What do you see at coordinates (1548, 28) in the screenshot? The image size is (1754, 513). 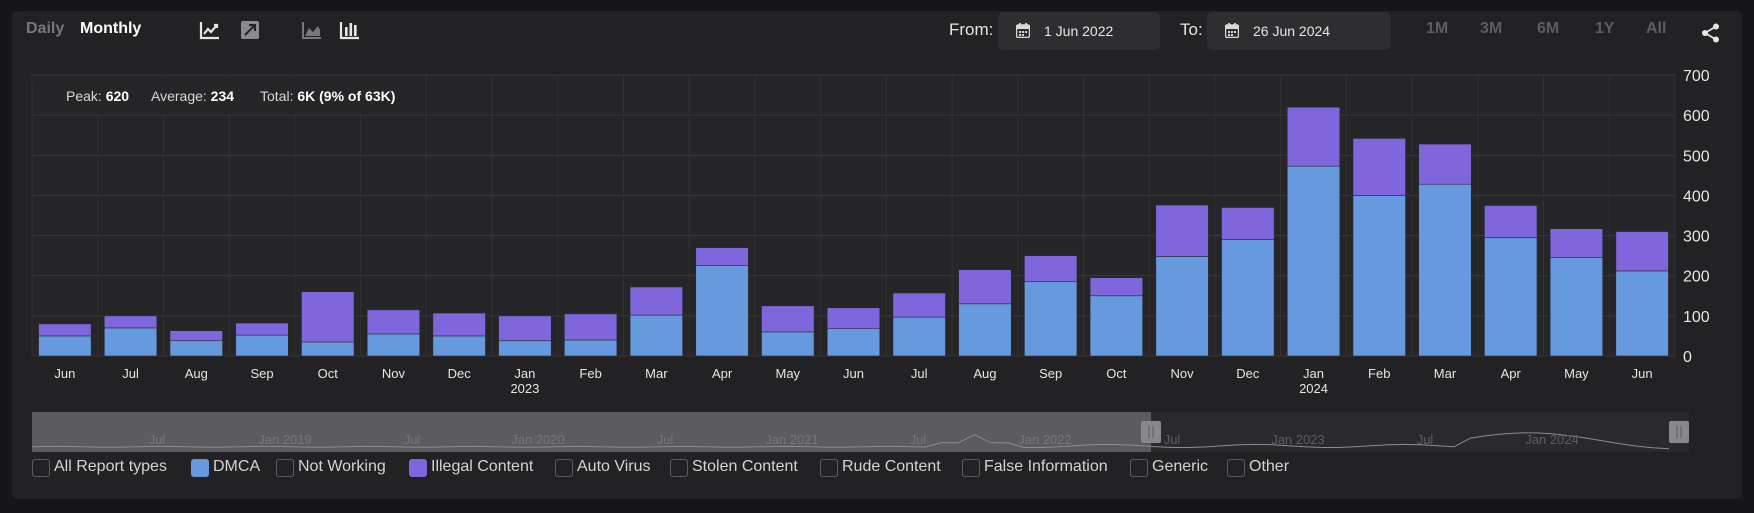 I see `range-6m-button: 6M` at bounding box center [1548, 28].